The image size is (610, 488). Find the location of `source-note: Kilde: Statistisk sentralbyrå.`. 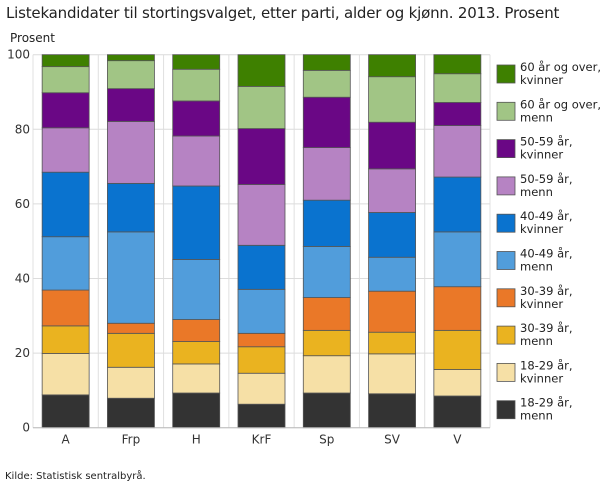

source-note: Kilde: Statistisk sentralbyrå. is located at coordinates (75, 476).